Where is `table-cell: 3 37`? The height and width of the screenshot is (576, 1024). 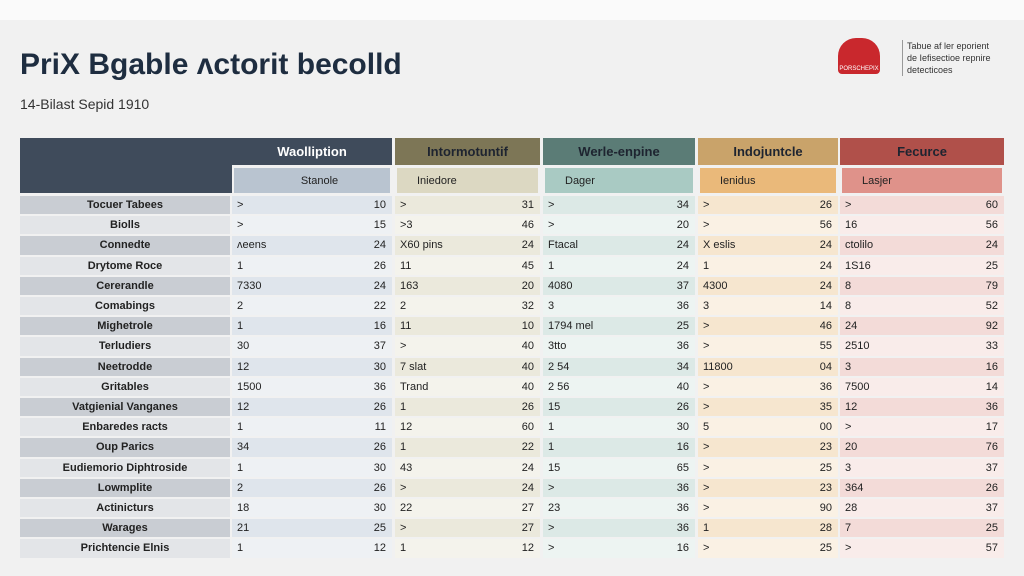 table-cell: 3 37 is located at coordinates (922, 467).